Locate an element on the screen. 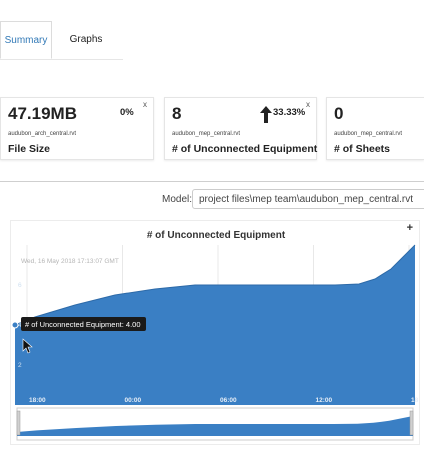  navigator-area is located at coordinates (215, 426).